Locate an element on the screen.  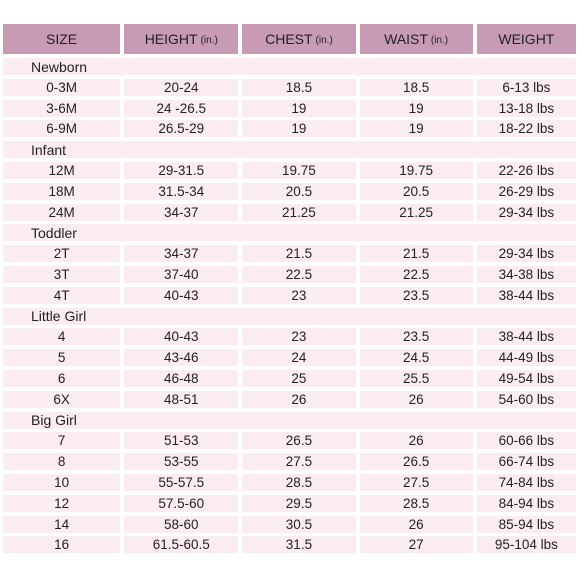
size-cell: 16 is located at coordinates (62, 545).